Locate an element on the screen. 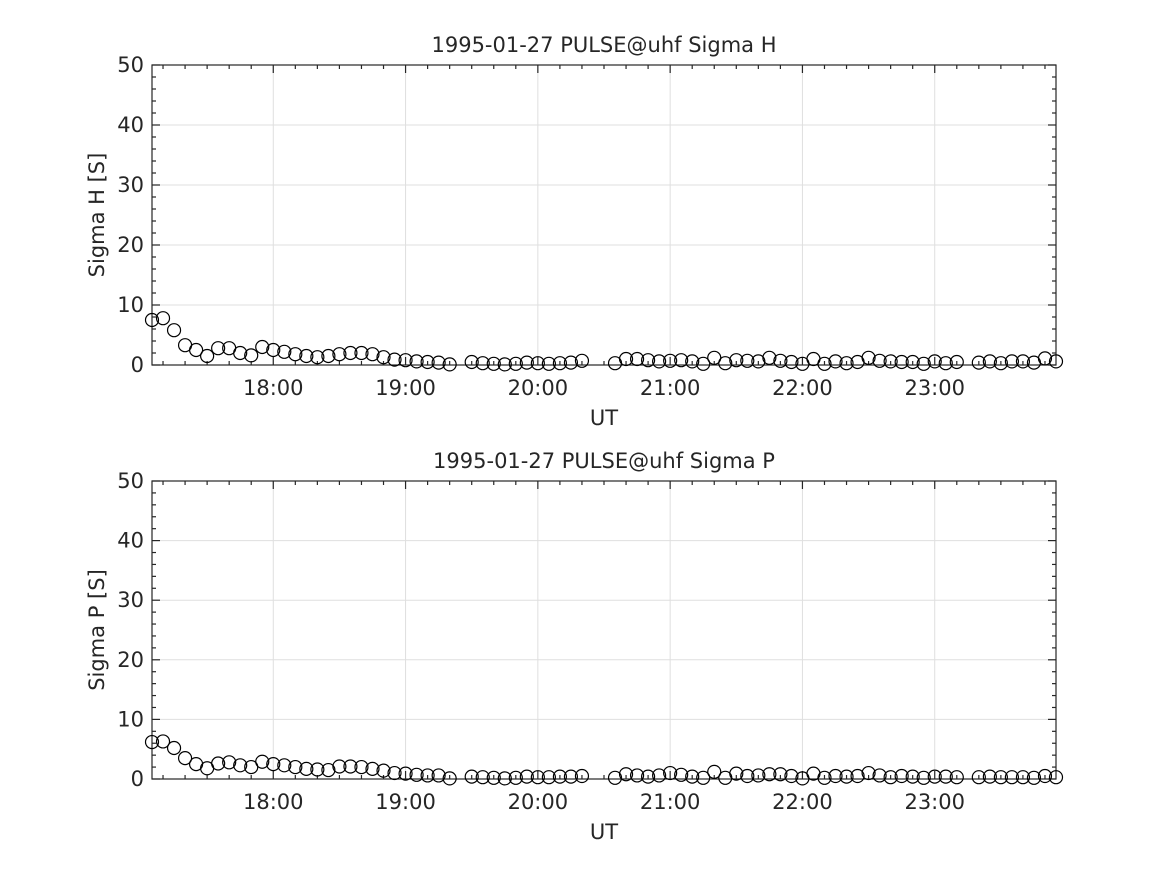  y-tick-label: 50 is located at coordinates (130, 481).